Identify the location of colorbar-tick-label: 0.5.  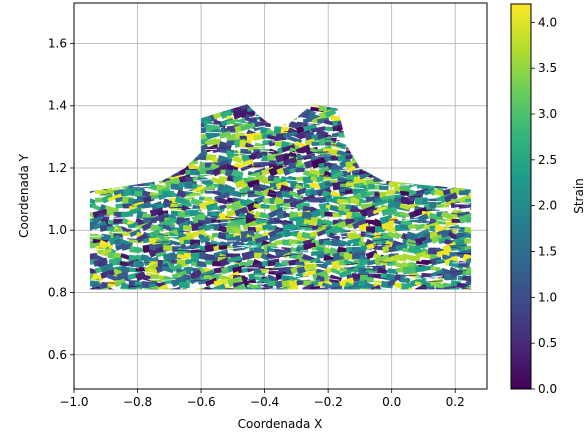
(547, 343).